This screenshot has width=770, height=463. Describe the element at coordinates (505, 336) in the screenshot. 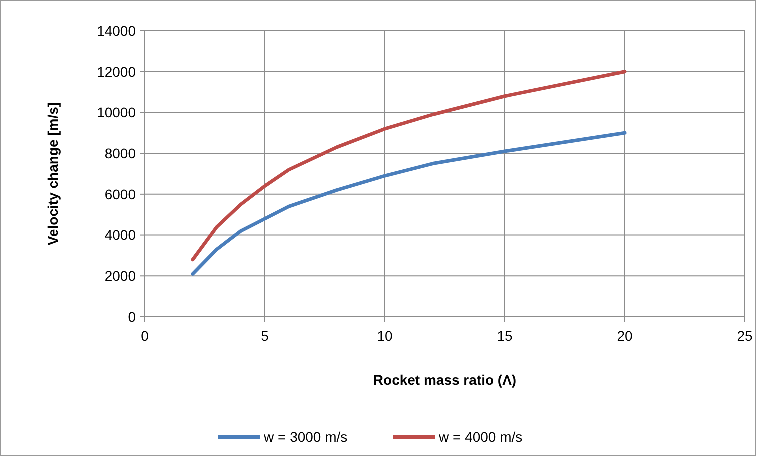

I see `x-tick-label: 15` at that location.